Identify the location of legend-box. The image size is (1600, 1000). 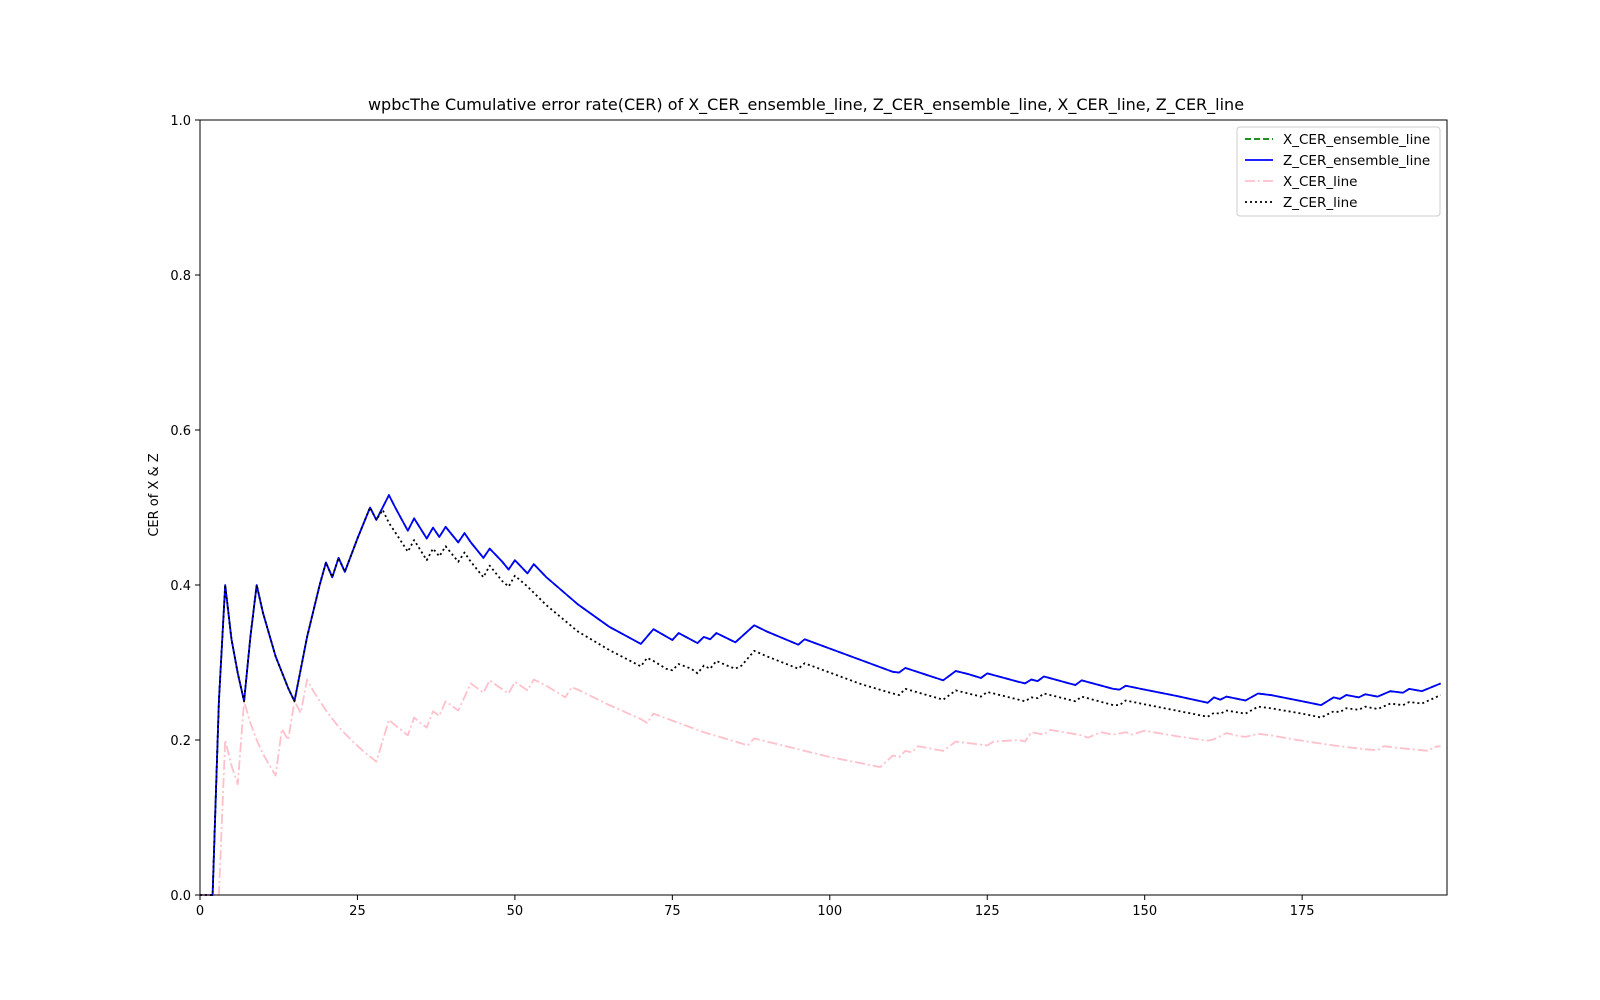
(1338, 171).